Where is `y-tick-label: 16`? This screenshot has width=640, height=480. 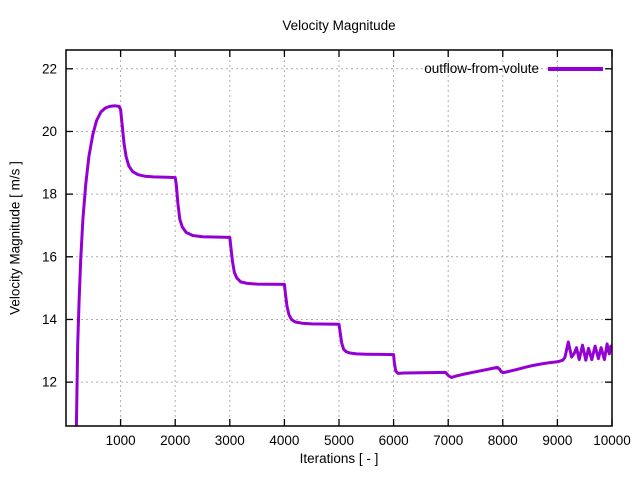
y-tick-label: 16 is located at coordinates (49, 256).